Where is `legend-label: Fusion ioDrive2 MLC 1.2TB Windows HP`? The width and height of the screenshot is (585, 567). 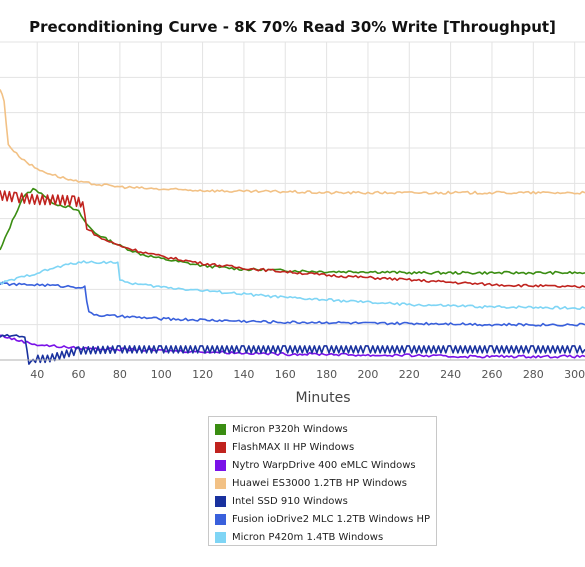
legend-label: Fusion ioDrive2 MLC 1.2TB Windows HP is located at coordinates (331, 519).